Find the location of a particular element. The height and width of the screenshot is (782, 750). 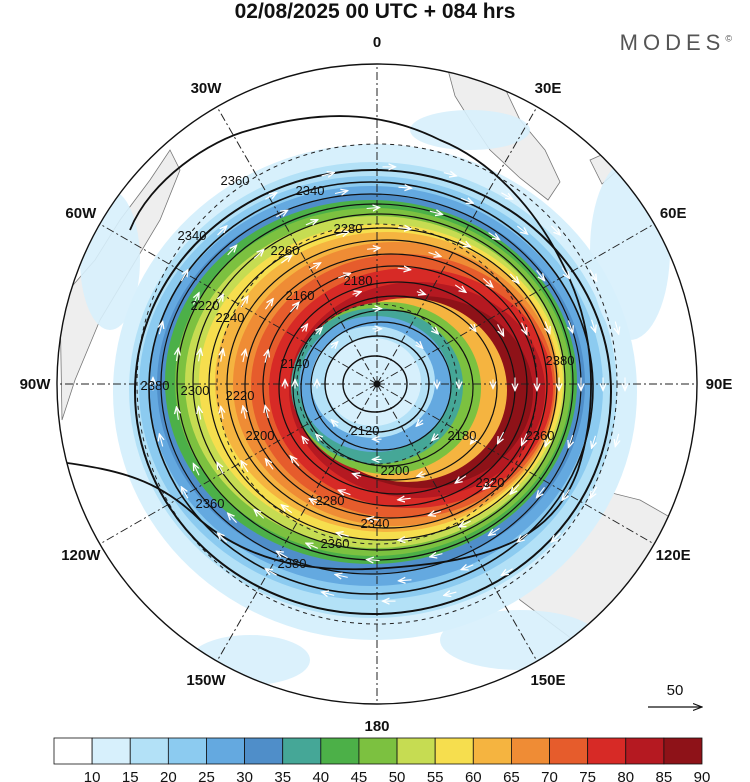

brand-mark: © is located at coordinates (728, 38).